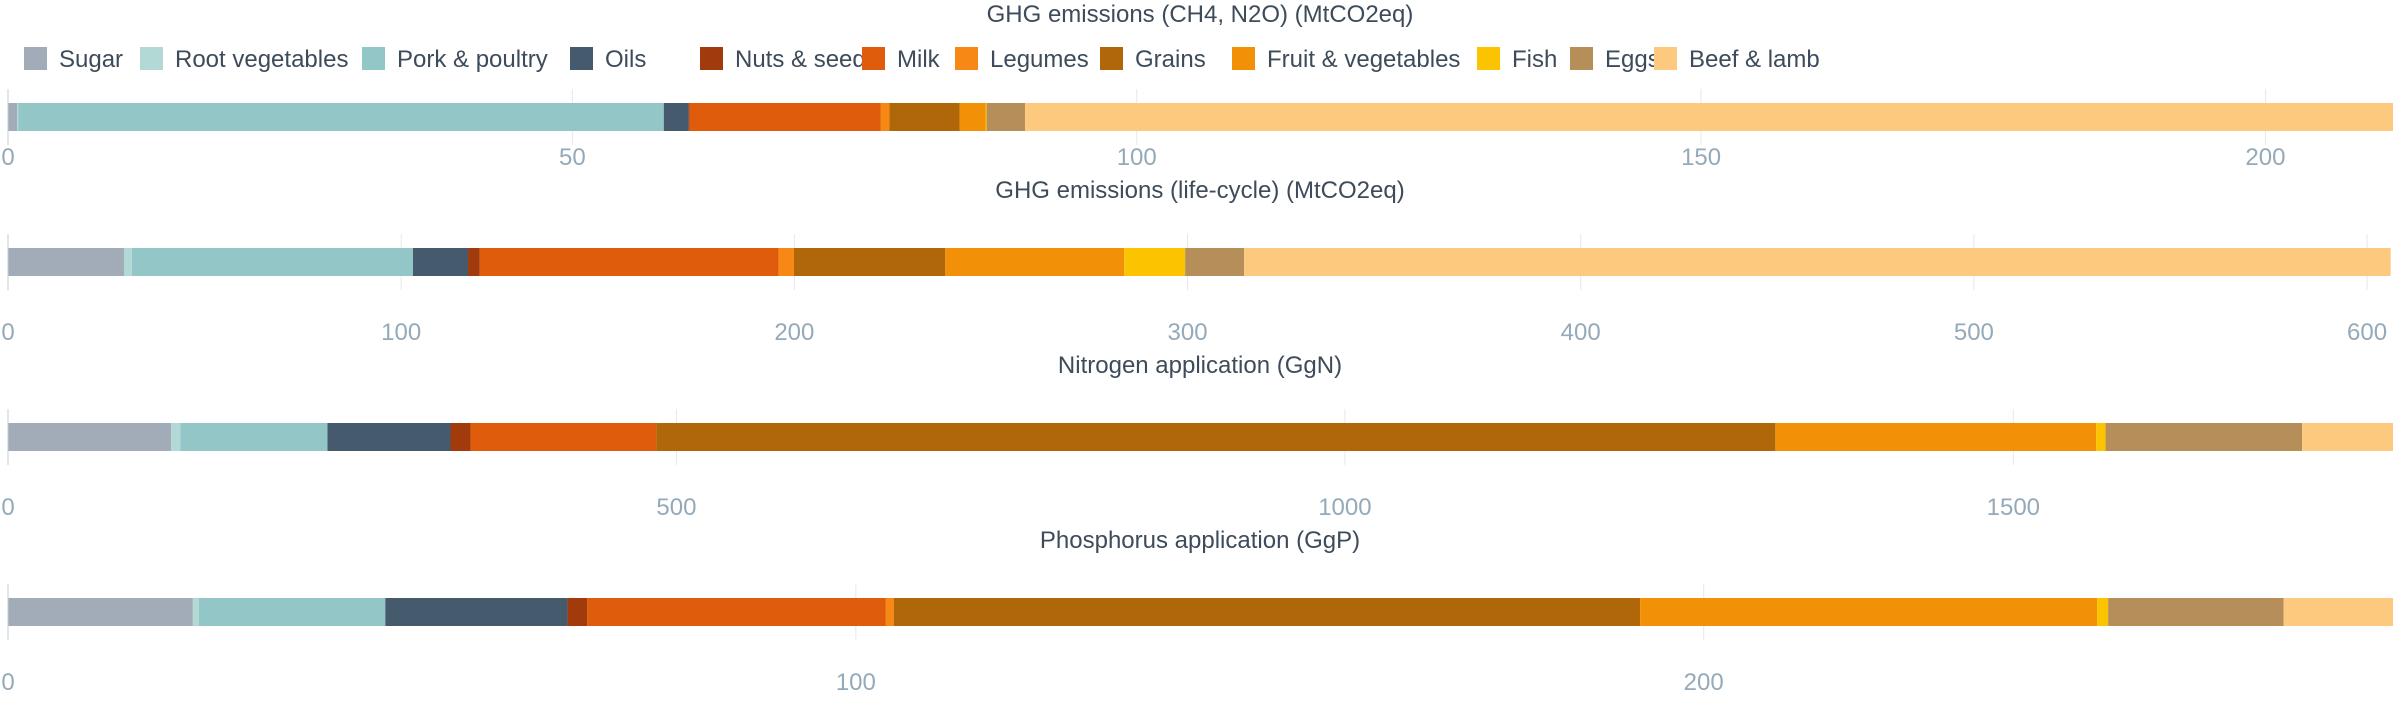 Image resolution: width=2400 pixels, height=705 pixels. What do you see at coordinates (1200, 14) in the screenshot?
I see `chart-title: GHG emissions (CH4, N2O) (MtCO2eq)` at bounding box center [1200, 14].